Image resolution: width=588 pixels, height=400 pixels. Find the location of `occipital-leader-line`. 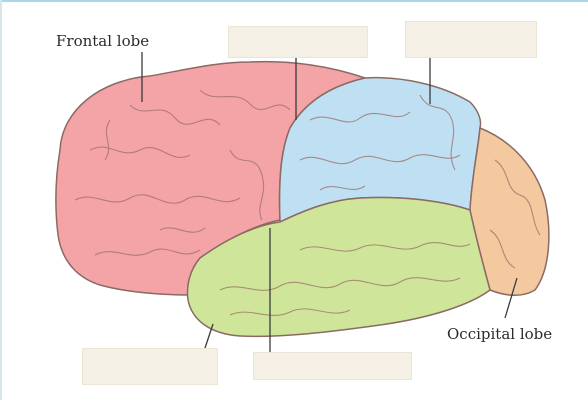

occipital-leader-line is located at coordinates (511, 298).